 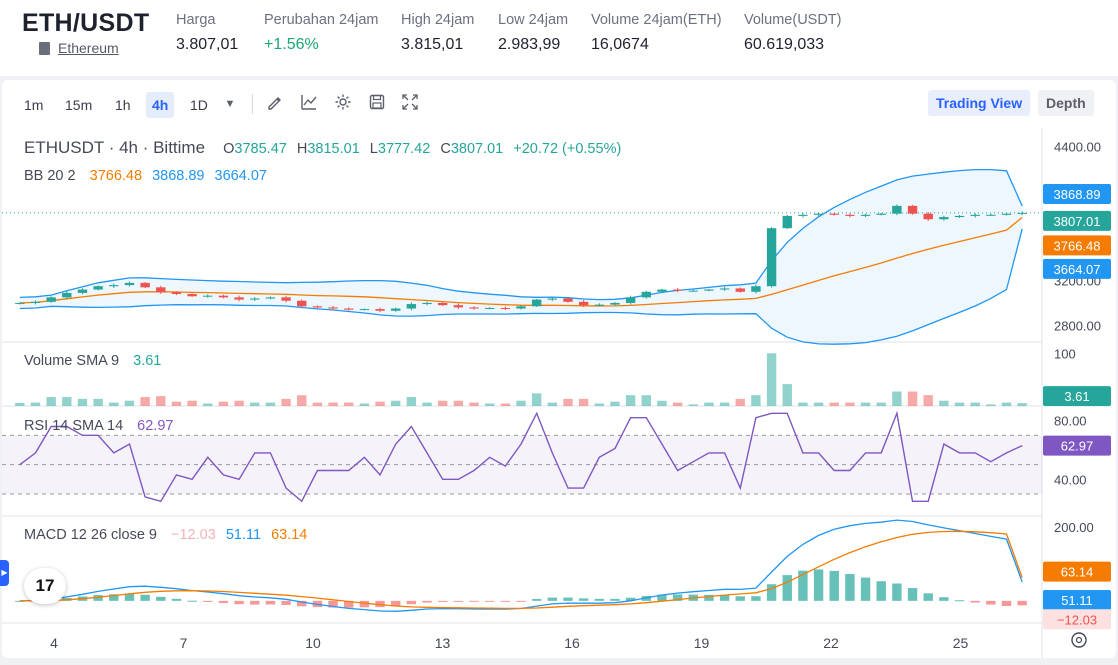 What do you see at coordinates (1066, 103) in the screenshot?
I see `depth-button: Depth` at bounding box center [1066, 103].